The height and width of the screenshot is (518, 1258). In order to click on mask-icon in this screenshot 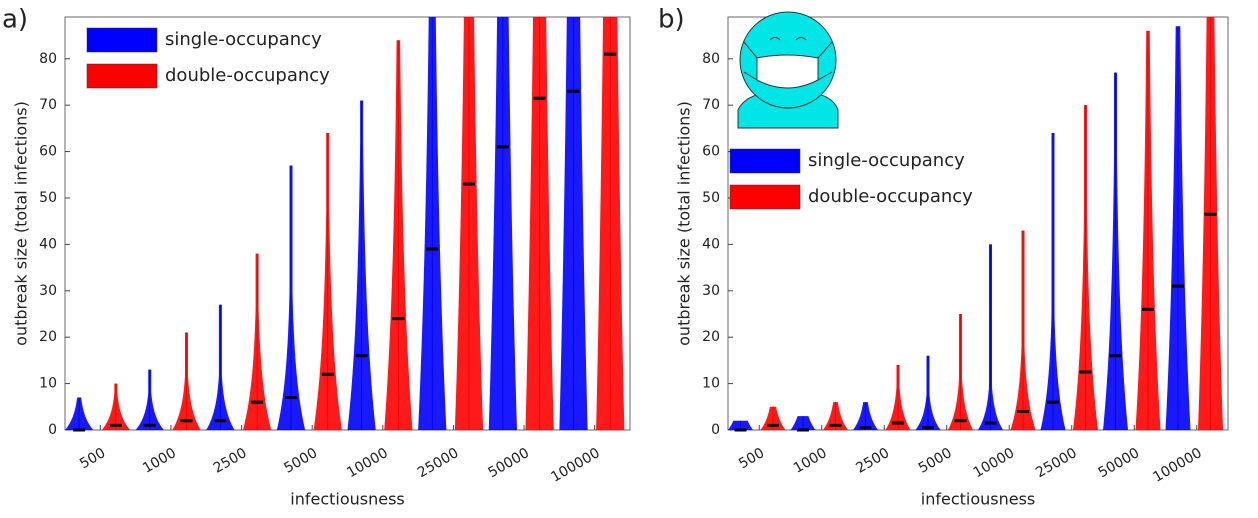, I will do `click(788, 70)`.